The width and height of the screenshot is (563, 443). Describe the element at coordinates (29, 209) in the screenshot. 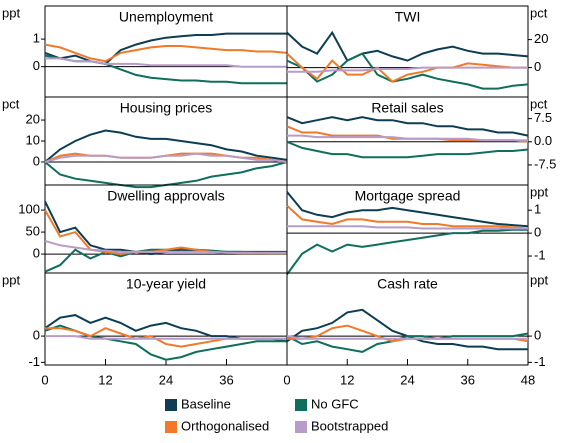

I see `y-tick-label: 100` at that location.